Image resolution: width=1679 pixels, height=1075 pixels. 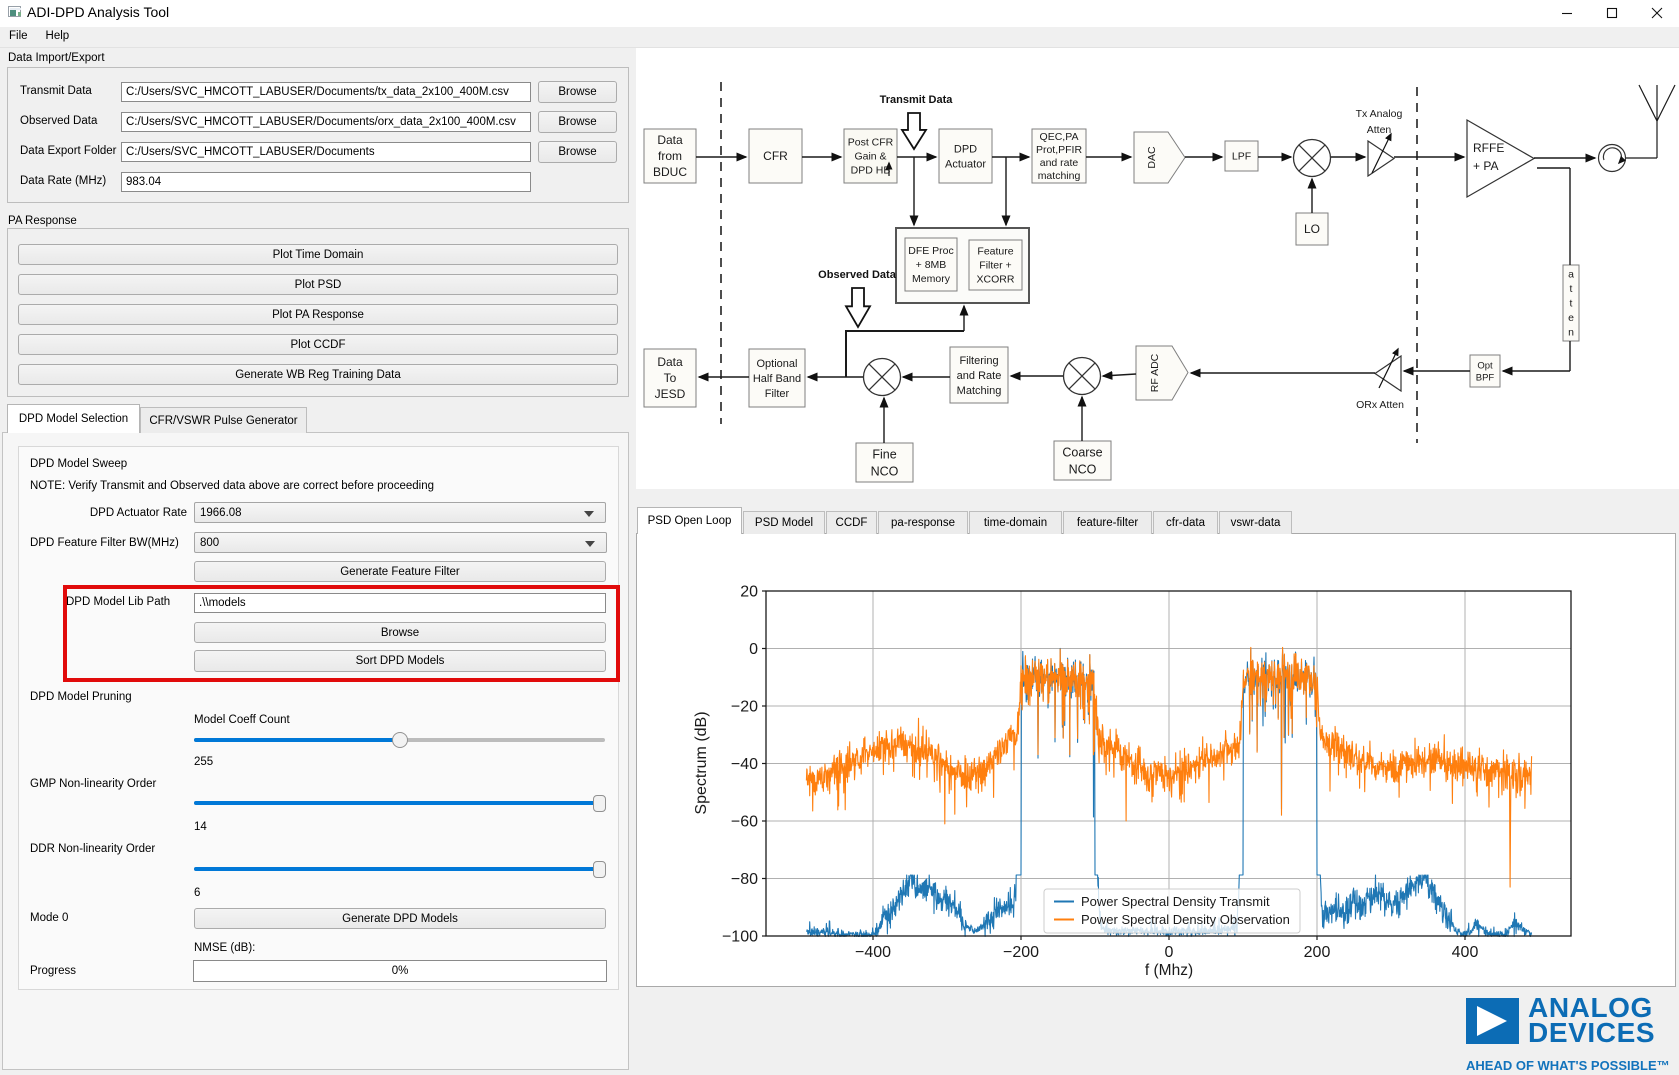 I want to click on svg-text: JESD, so click(x=670, y=394).